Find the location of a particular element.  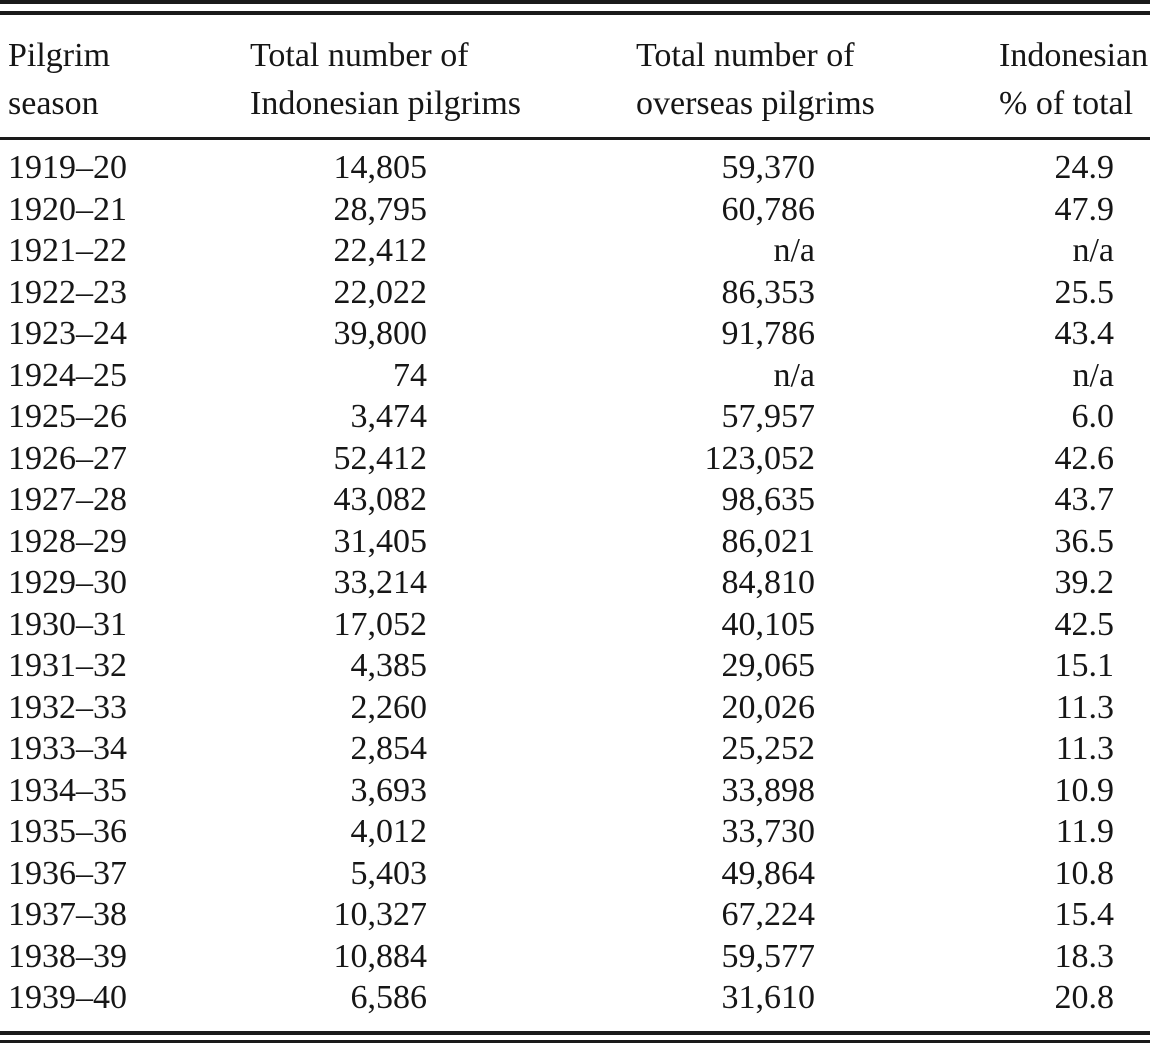

cell-indonesian-pilgrims: 33,214 is located at coordinates (380, 582).